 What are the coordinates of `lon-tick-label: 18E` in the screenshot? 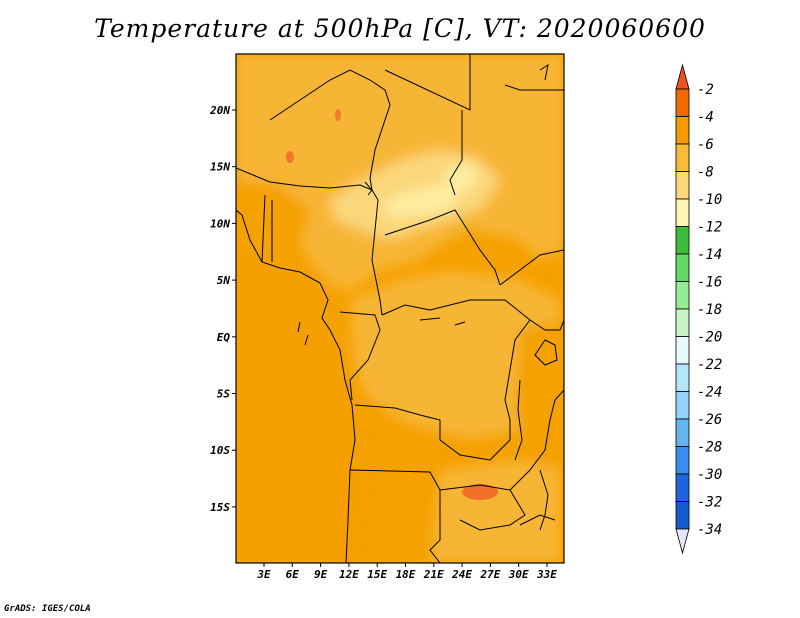 It's located at (406, 574).